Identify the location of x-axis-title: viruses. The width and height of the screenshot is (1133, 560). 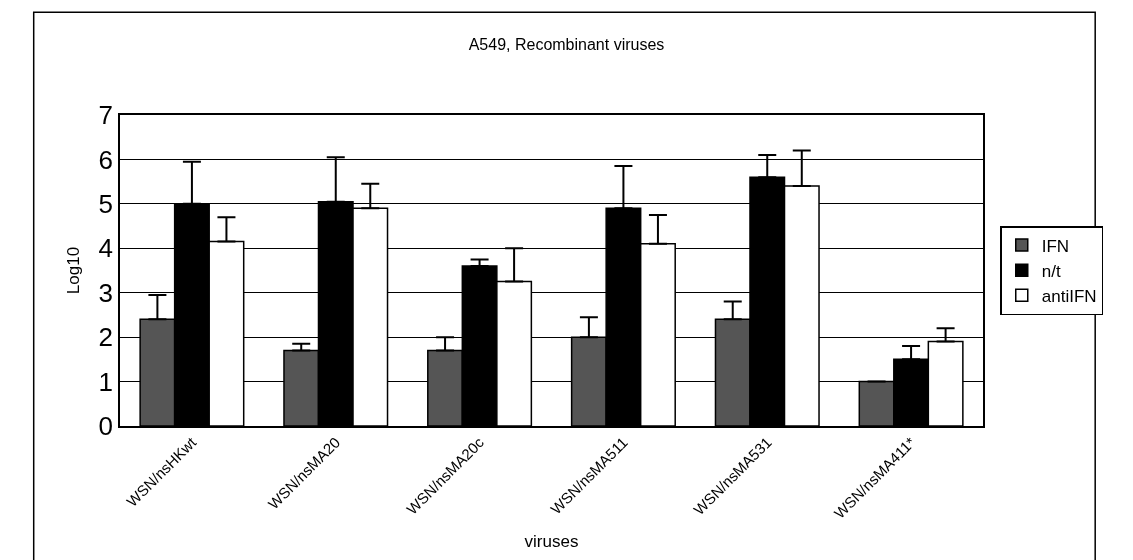
(551, 542).